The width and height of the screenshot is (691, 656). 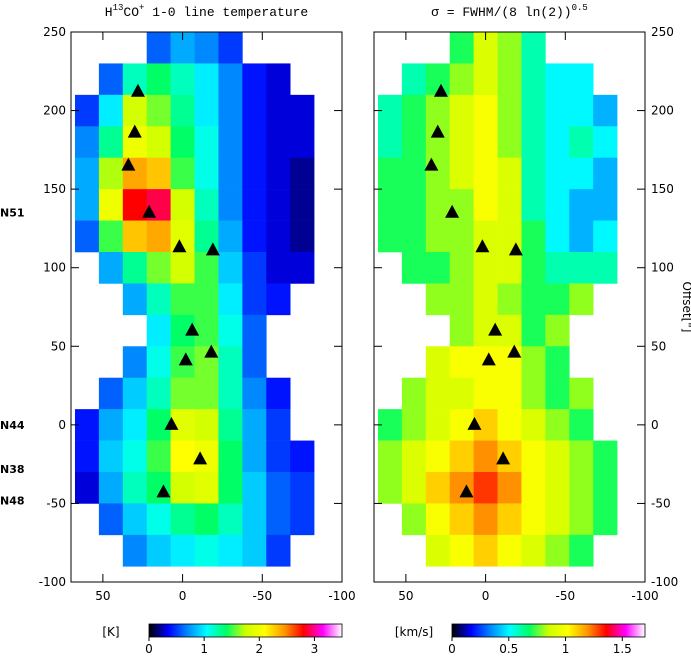 What do you see at coordinates (566, 649) in the screenshot?
I see `colorbar-tick-label: 1` at bounding box center [566, 649].